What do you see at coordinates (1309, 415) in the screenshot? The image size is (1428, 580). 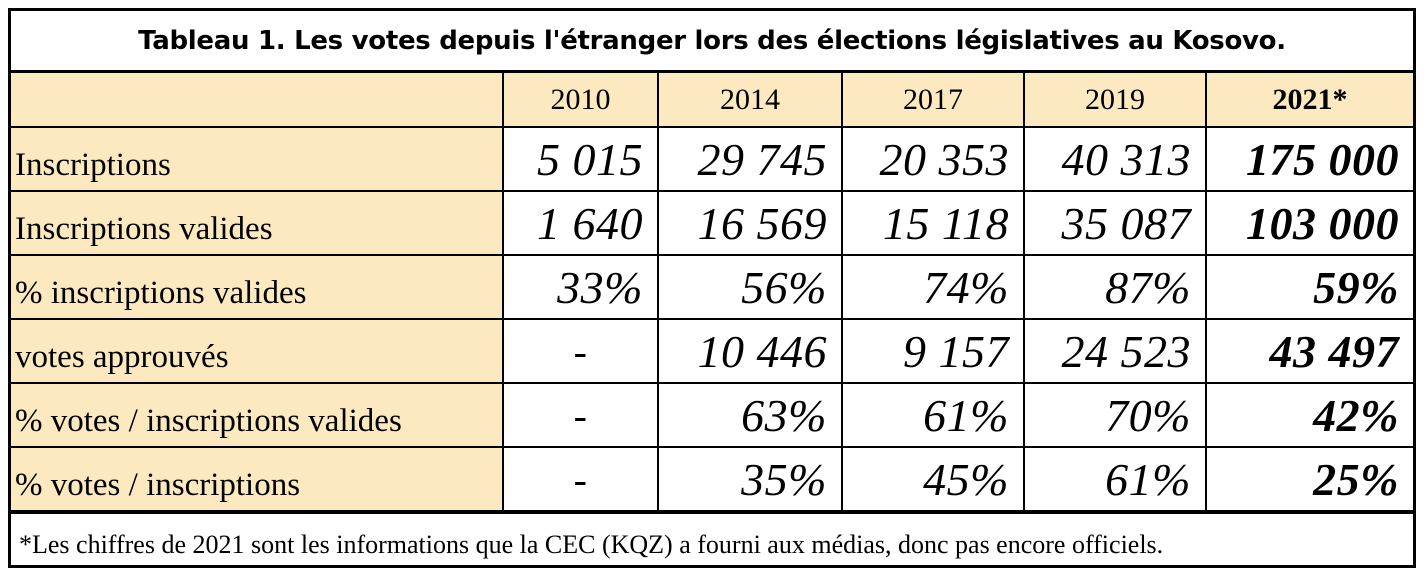 I see `table-cell: 42%` at bounding box center [1309, 415].